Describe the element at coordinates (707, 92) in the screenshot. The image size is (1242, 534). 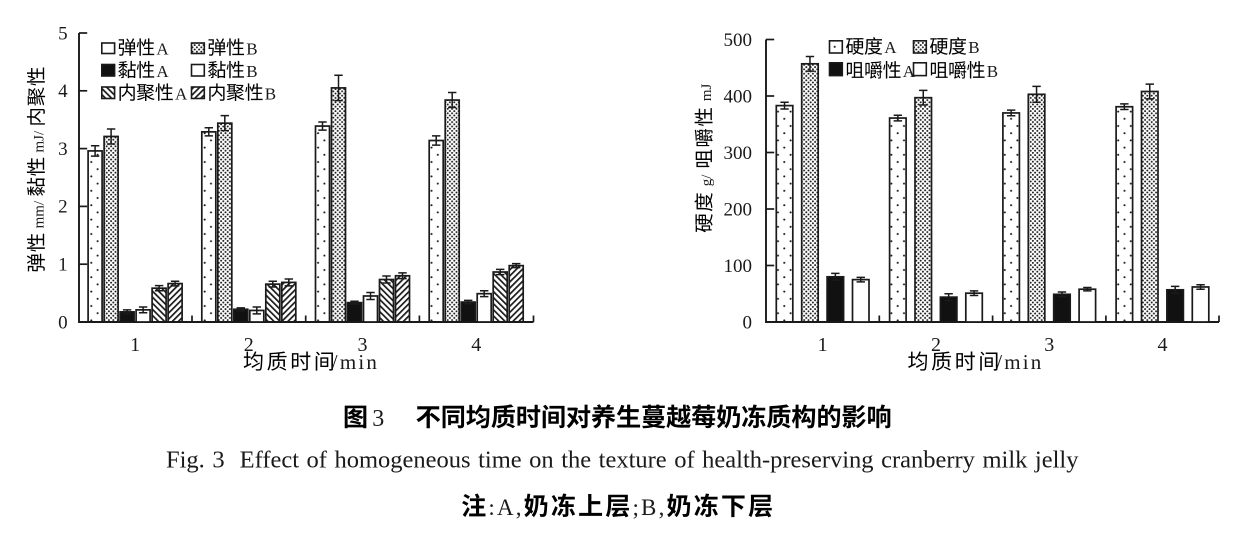
I see `svg-text: mJ` at that location.